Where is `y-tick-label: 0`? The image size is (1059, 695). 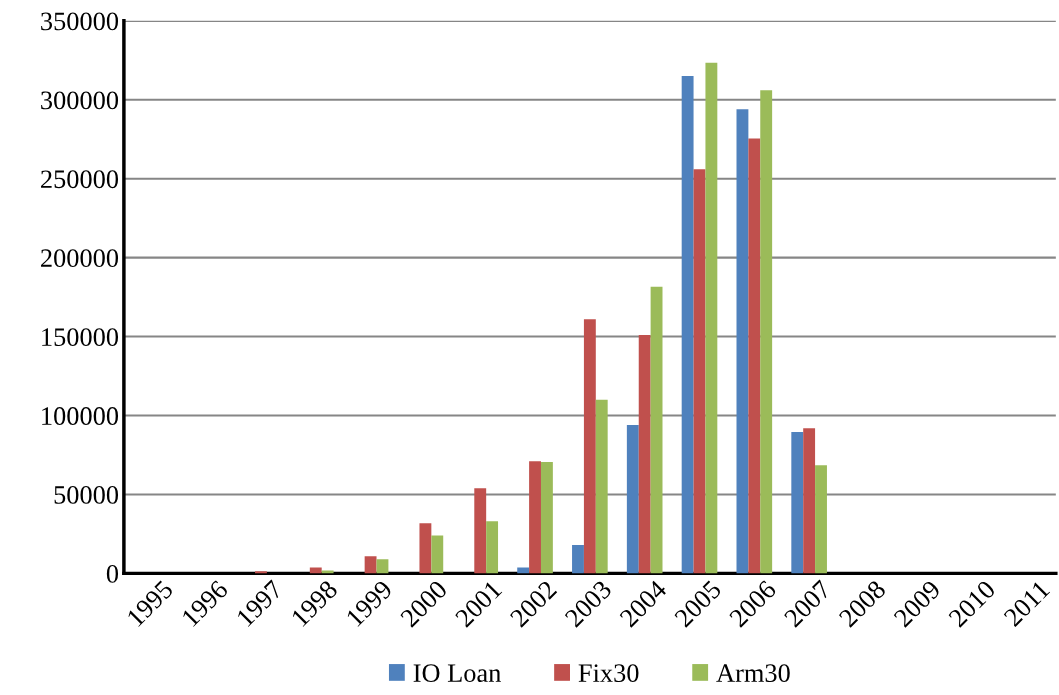
y-tick-label: 0 is located at coordinates (112, 573).